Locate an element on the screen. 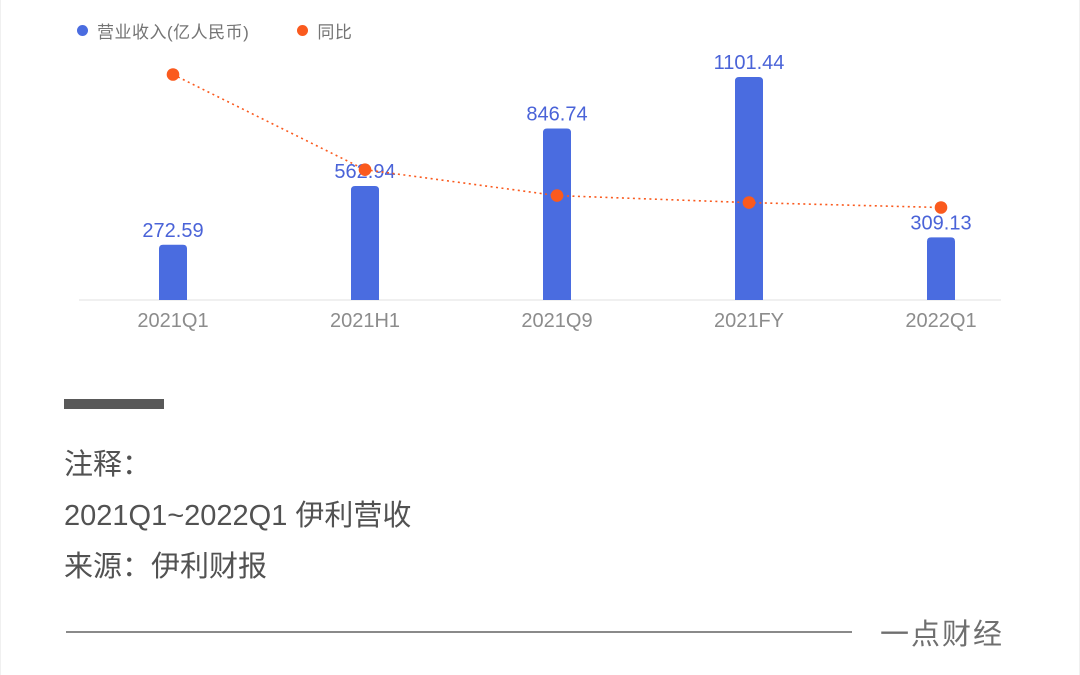 The height and width of the screenshot is (675, 1080). bar-value-label-2021Q9: 846.74 is located at coordinates (556, 115).